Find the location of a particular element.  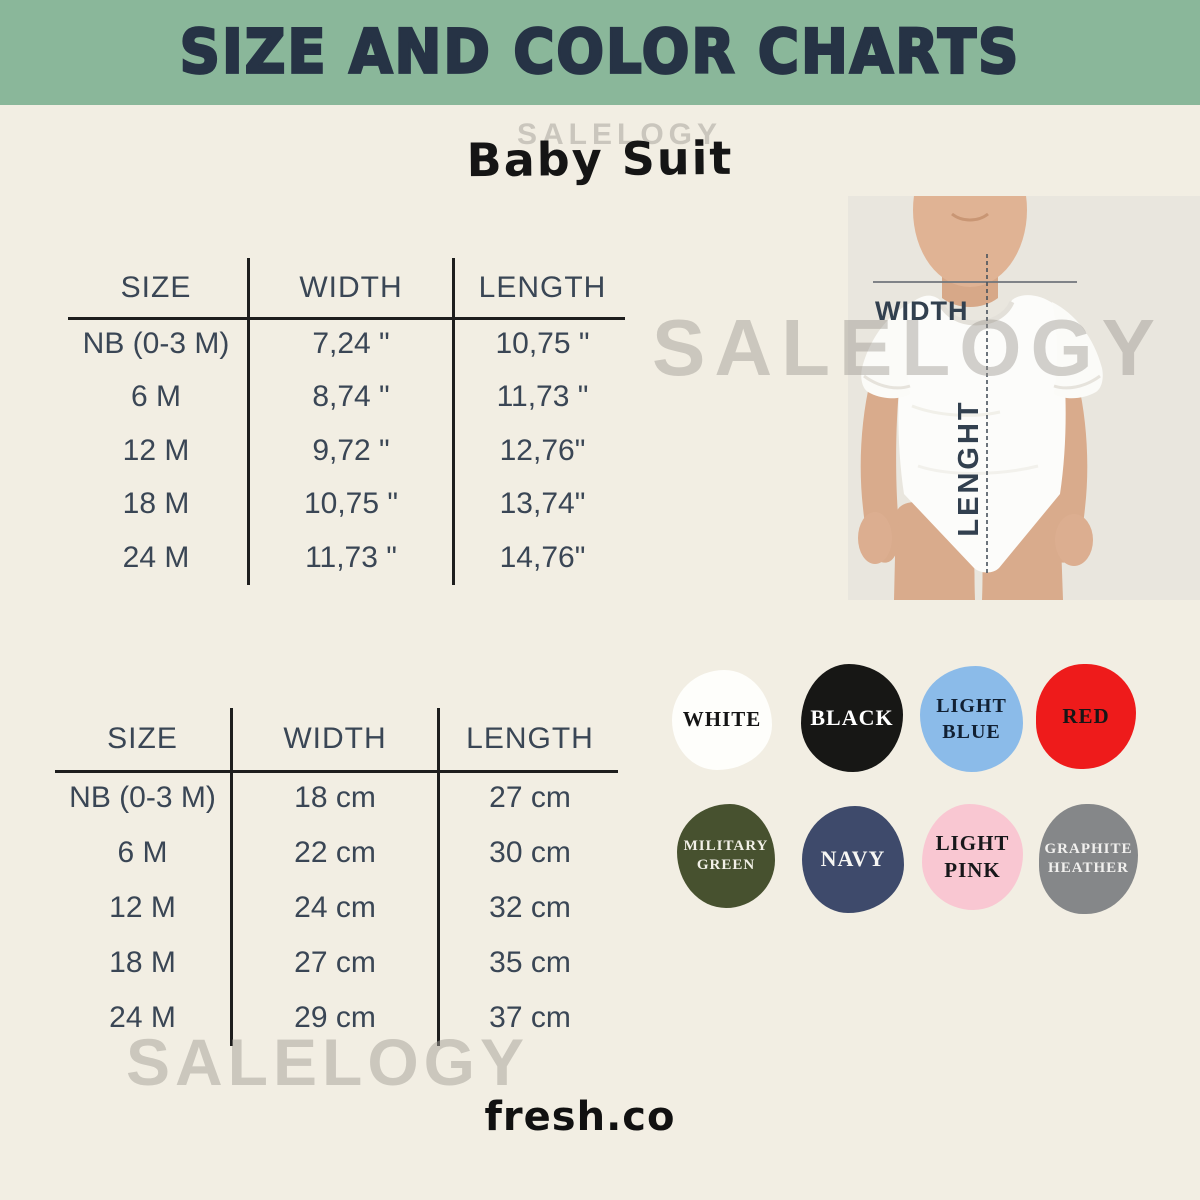

baby-suit-photo: WIDTH LENGHT is located at coordinates (1024, 398).